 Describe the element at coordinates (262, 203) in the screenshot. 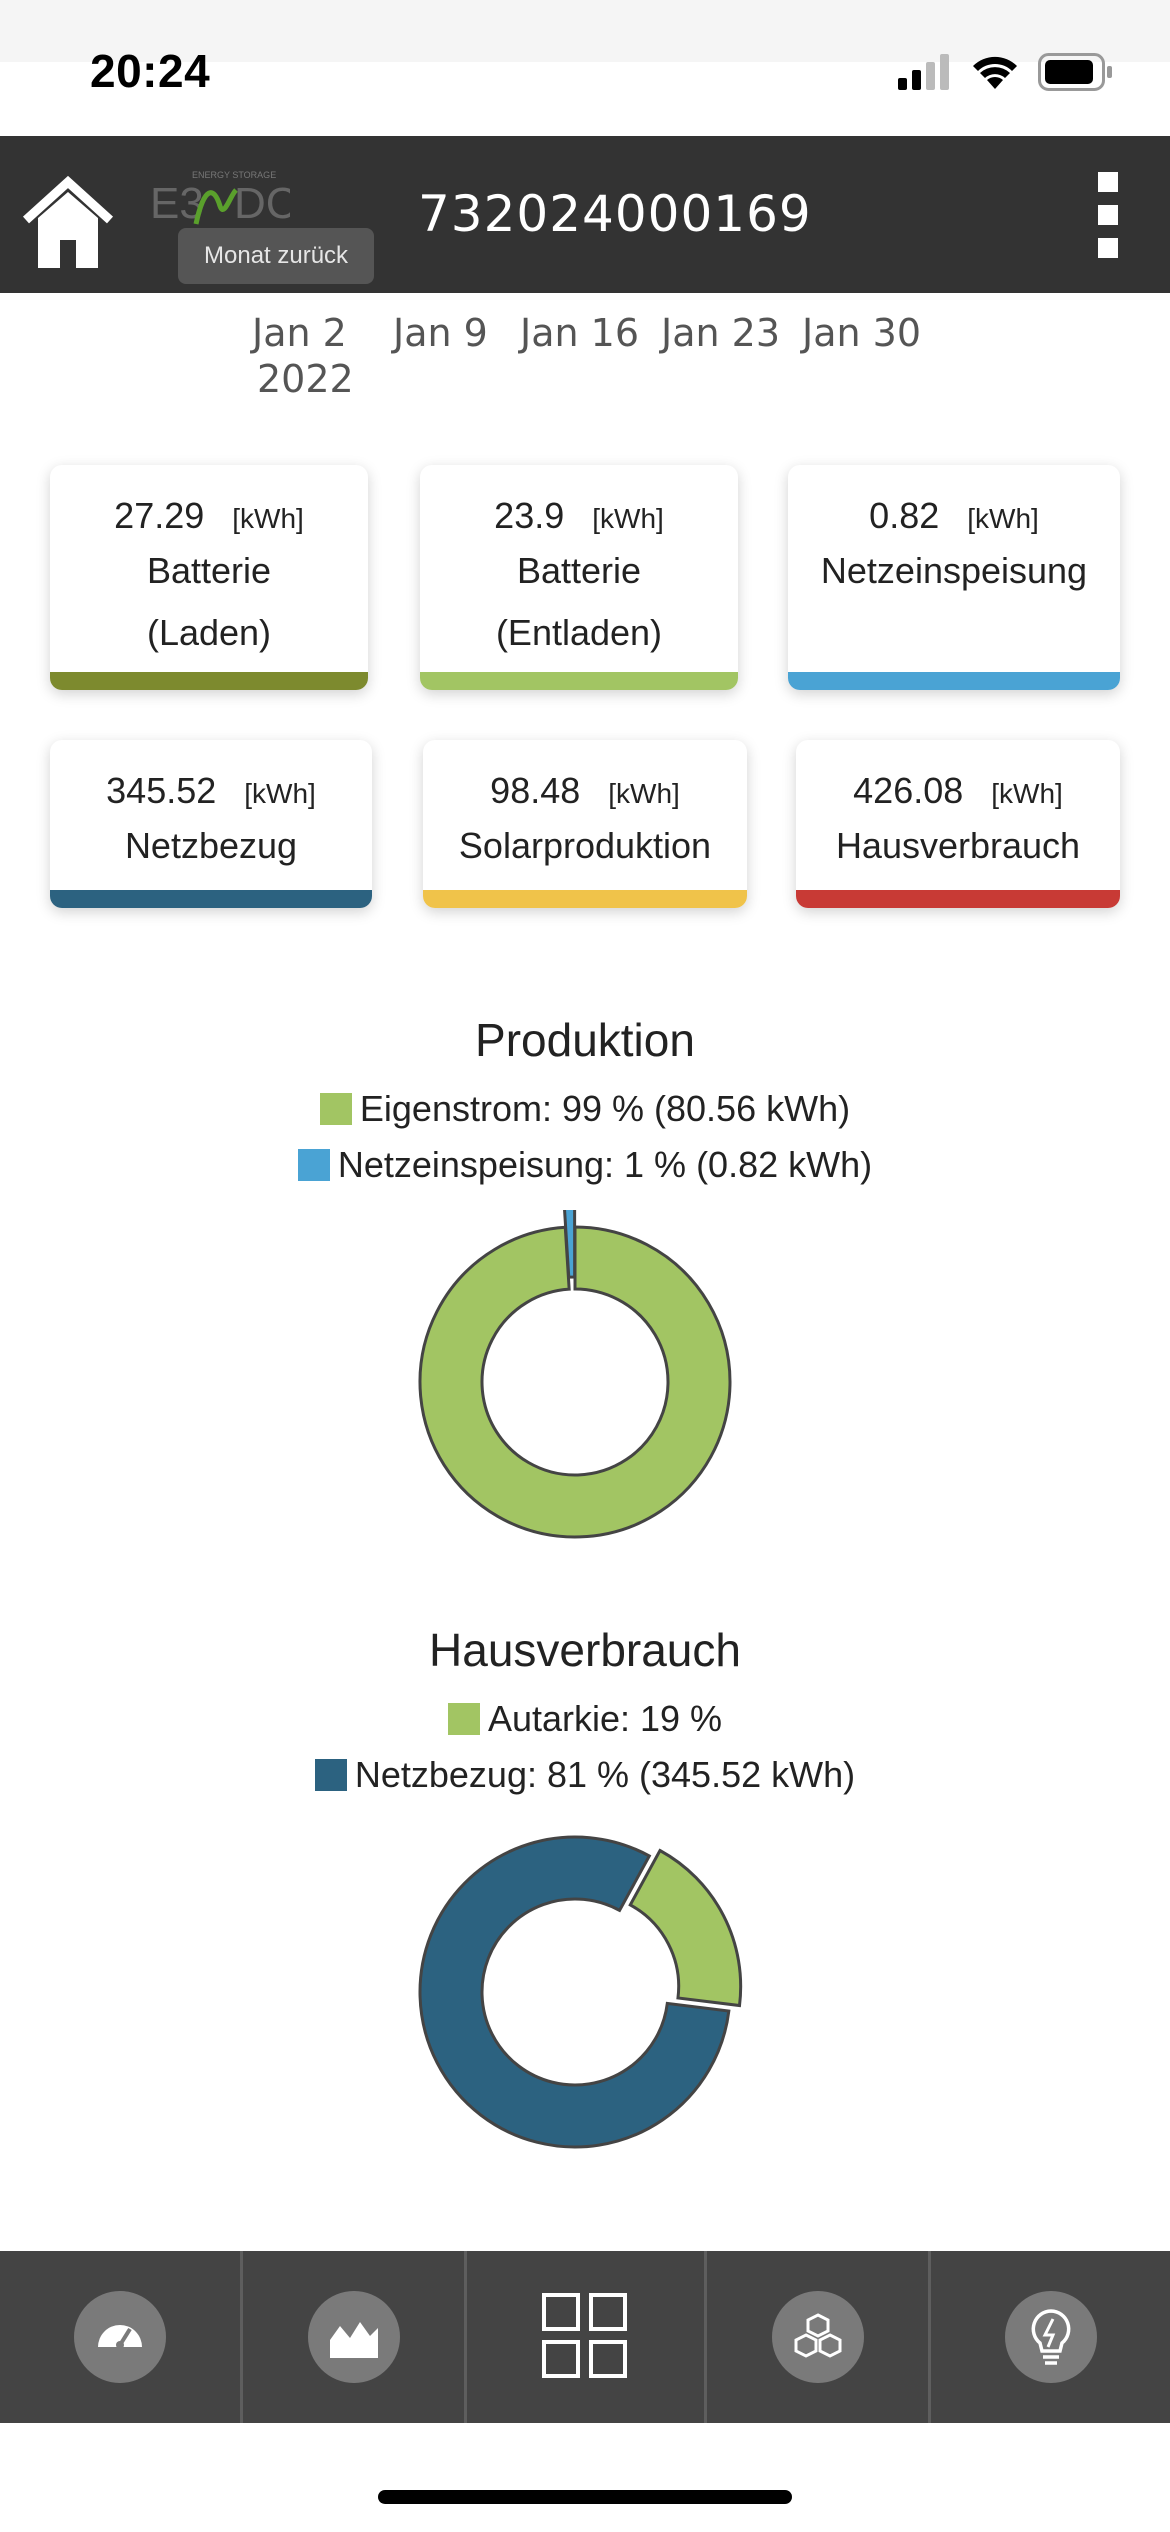

I see `svg-text: DC` at that location.